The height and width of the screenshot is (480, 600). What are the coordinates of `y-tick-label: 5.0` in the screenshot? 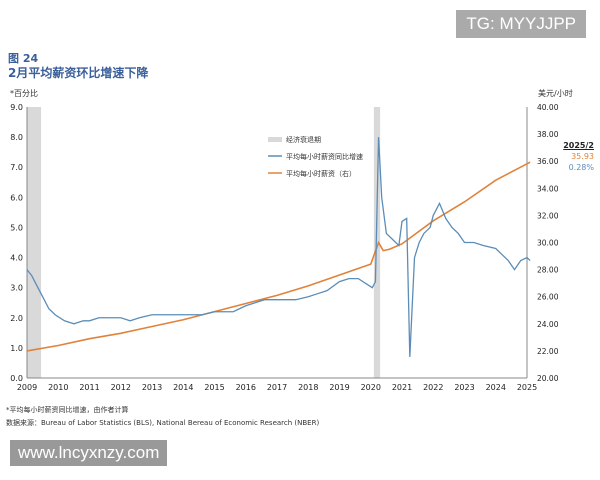 It's located at (16, 227).